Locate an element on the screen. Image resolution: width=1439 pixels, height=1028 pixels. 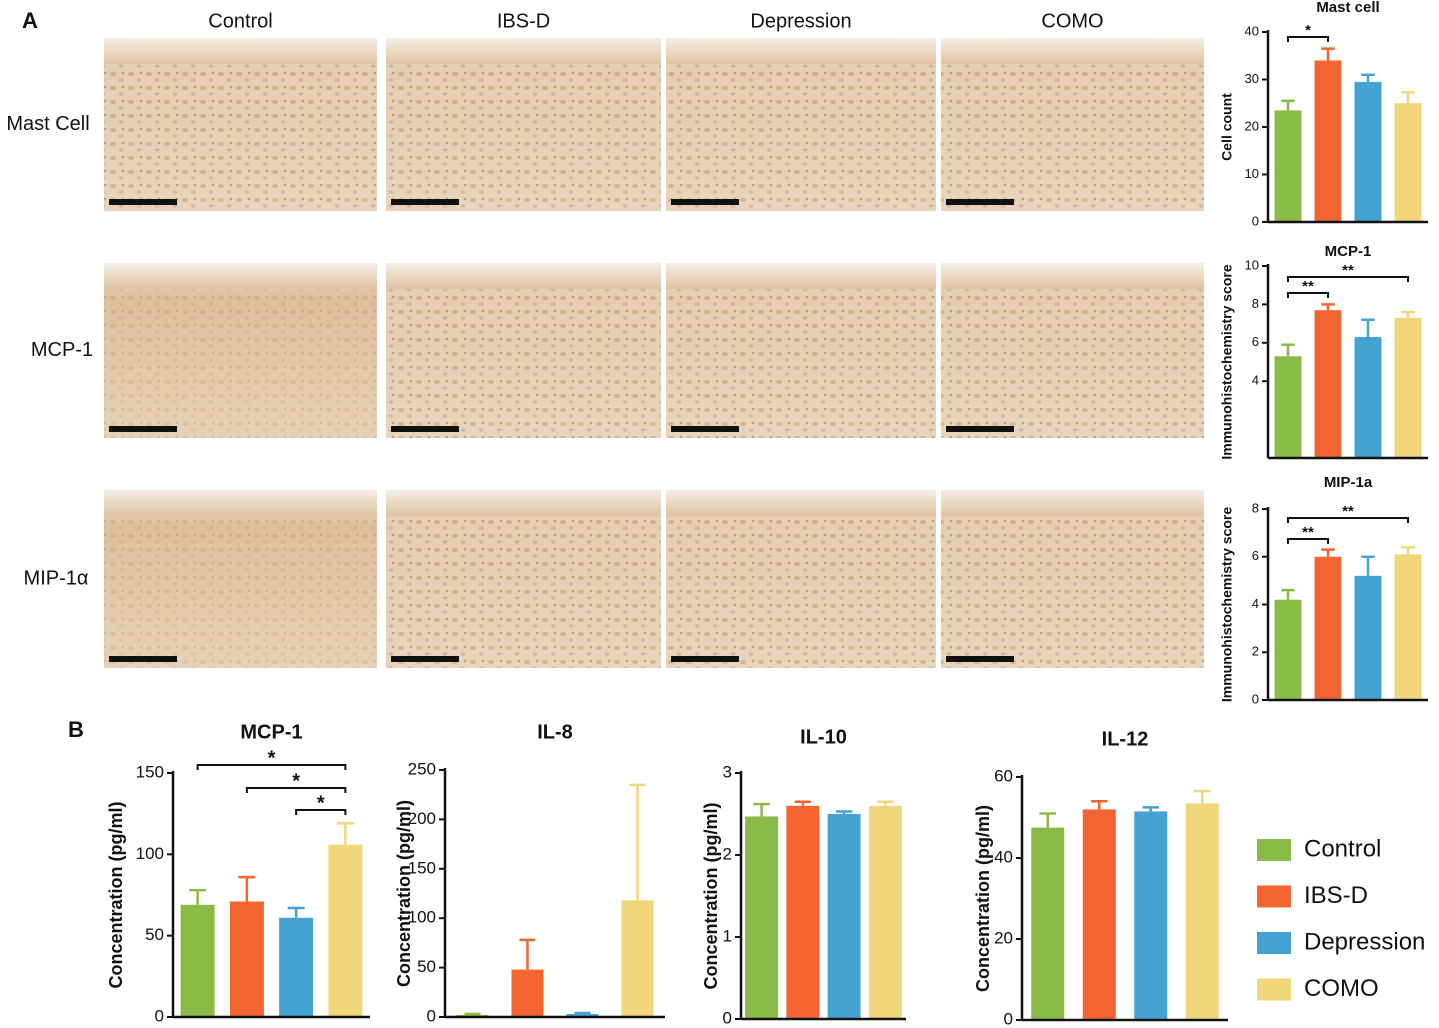
y-tick-label: 250 is located at coordinates (422, 768).